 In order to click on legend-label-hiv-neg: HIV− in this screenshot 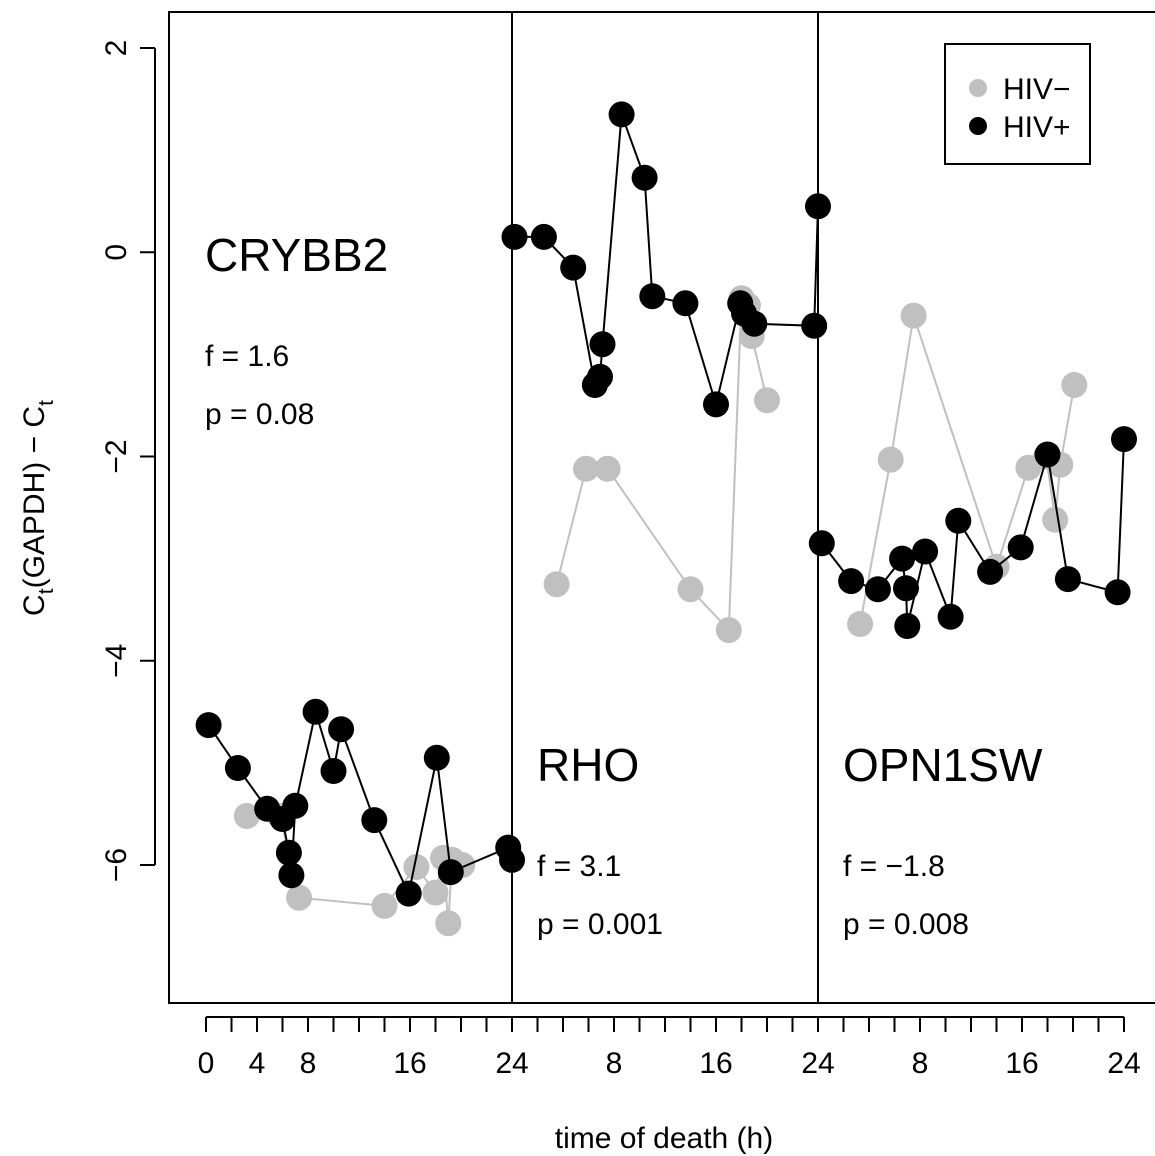, I will do `click(1037, 89)`.